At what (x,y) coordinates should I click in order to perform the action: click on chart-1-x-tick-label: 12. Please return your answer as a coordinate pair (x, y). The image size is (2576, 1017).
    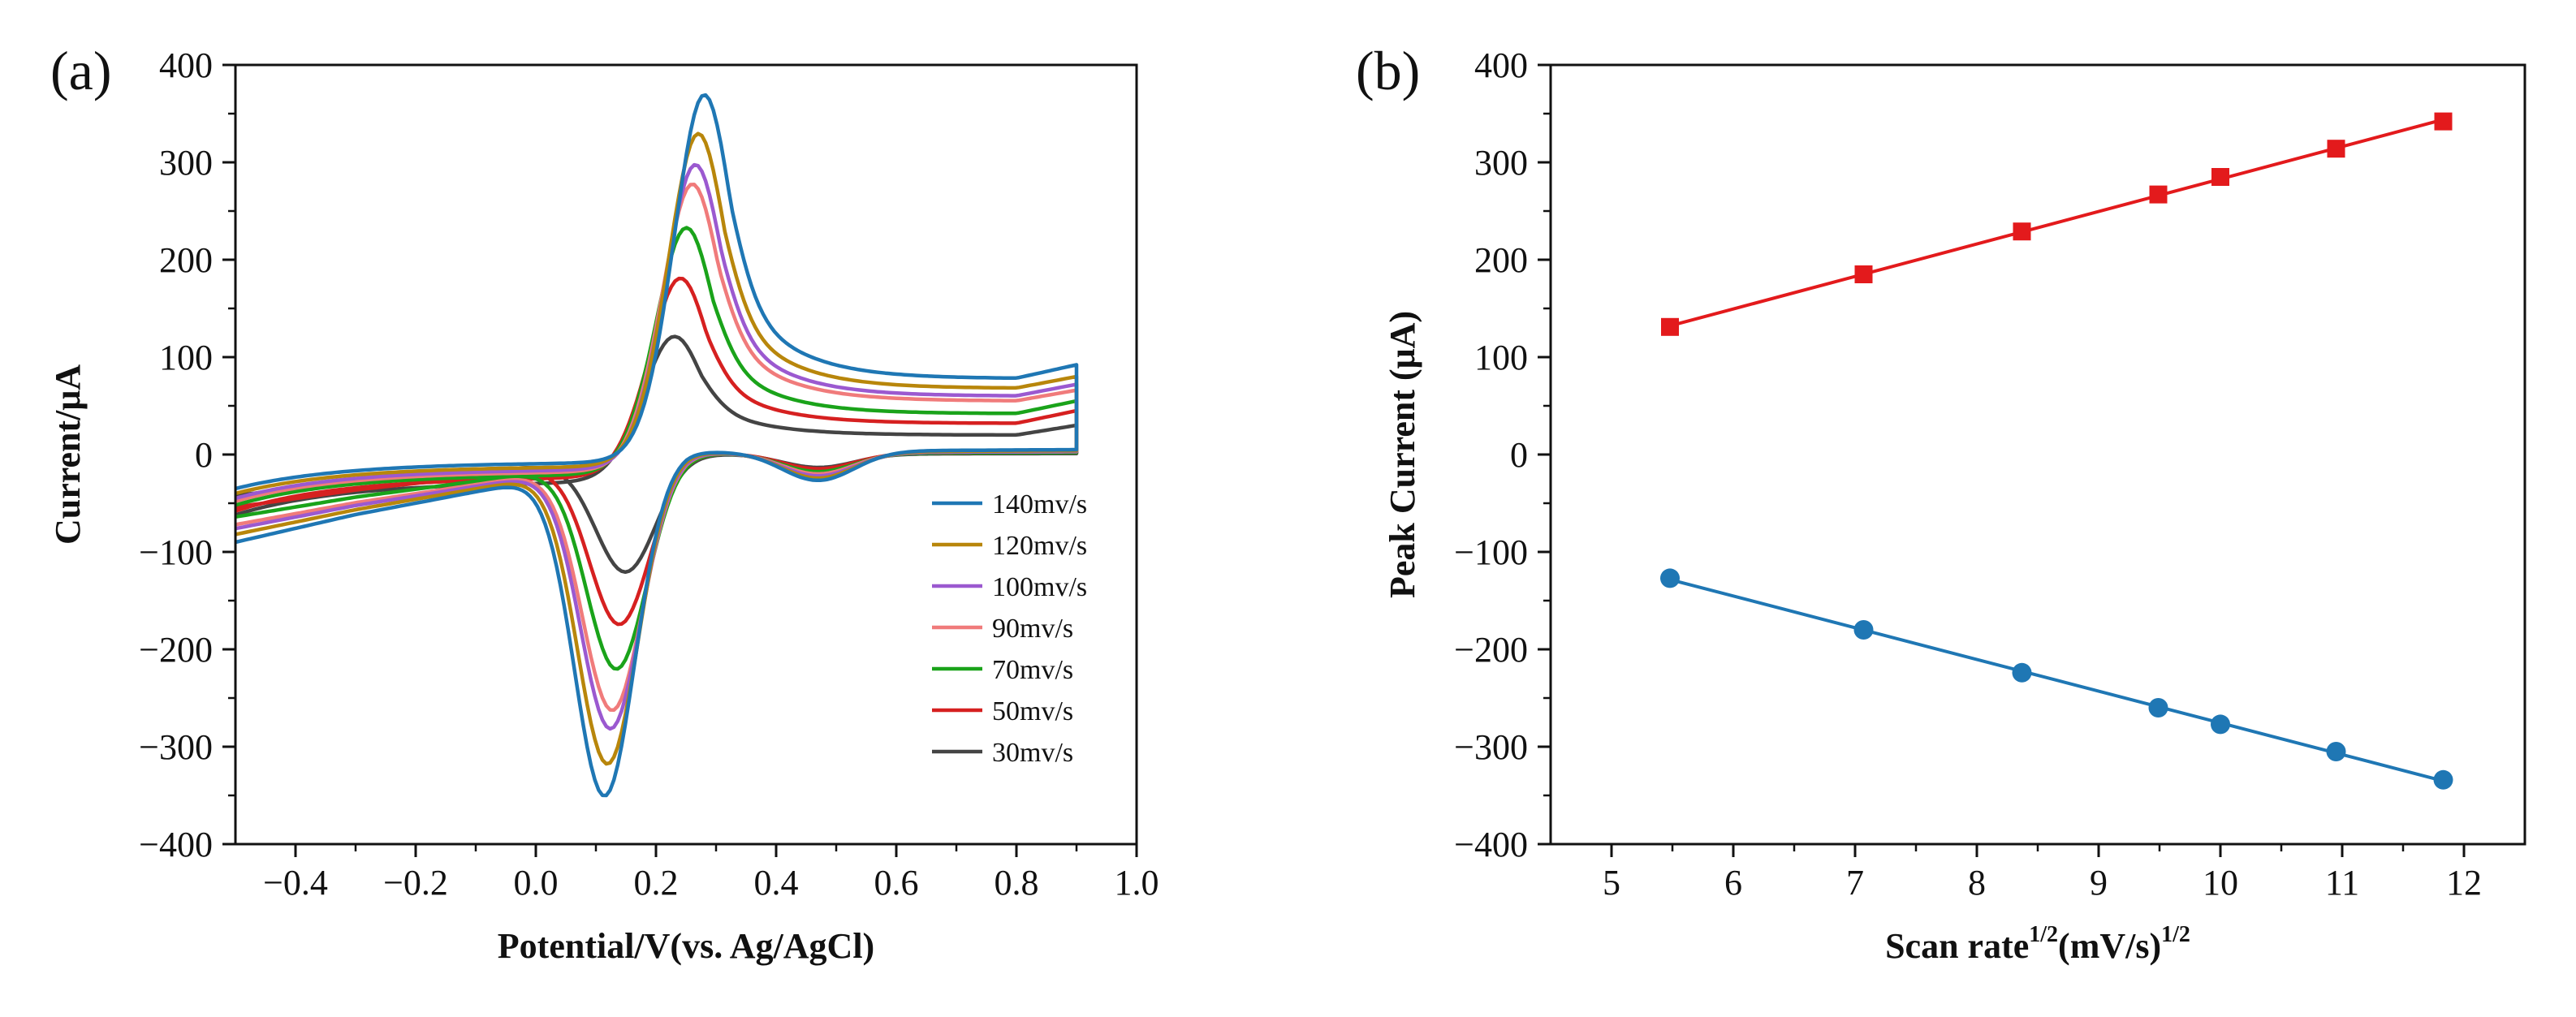
    Looking at the image, I should click on (2464, 883).